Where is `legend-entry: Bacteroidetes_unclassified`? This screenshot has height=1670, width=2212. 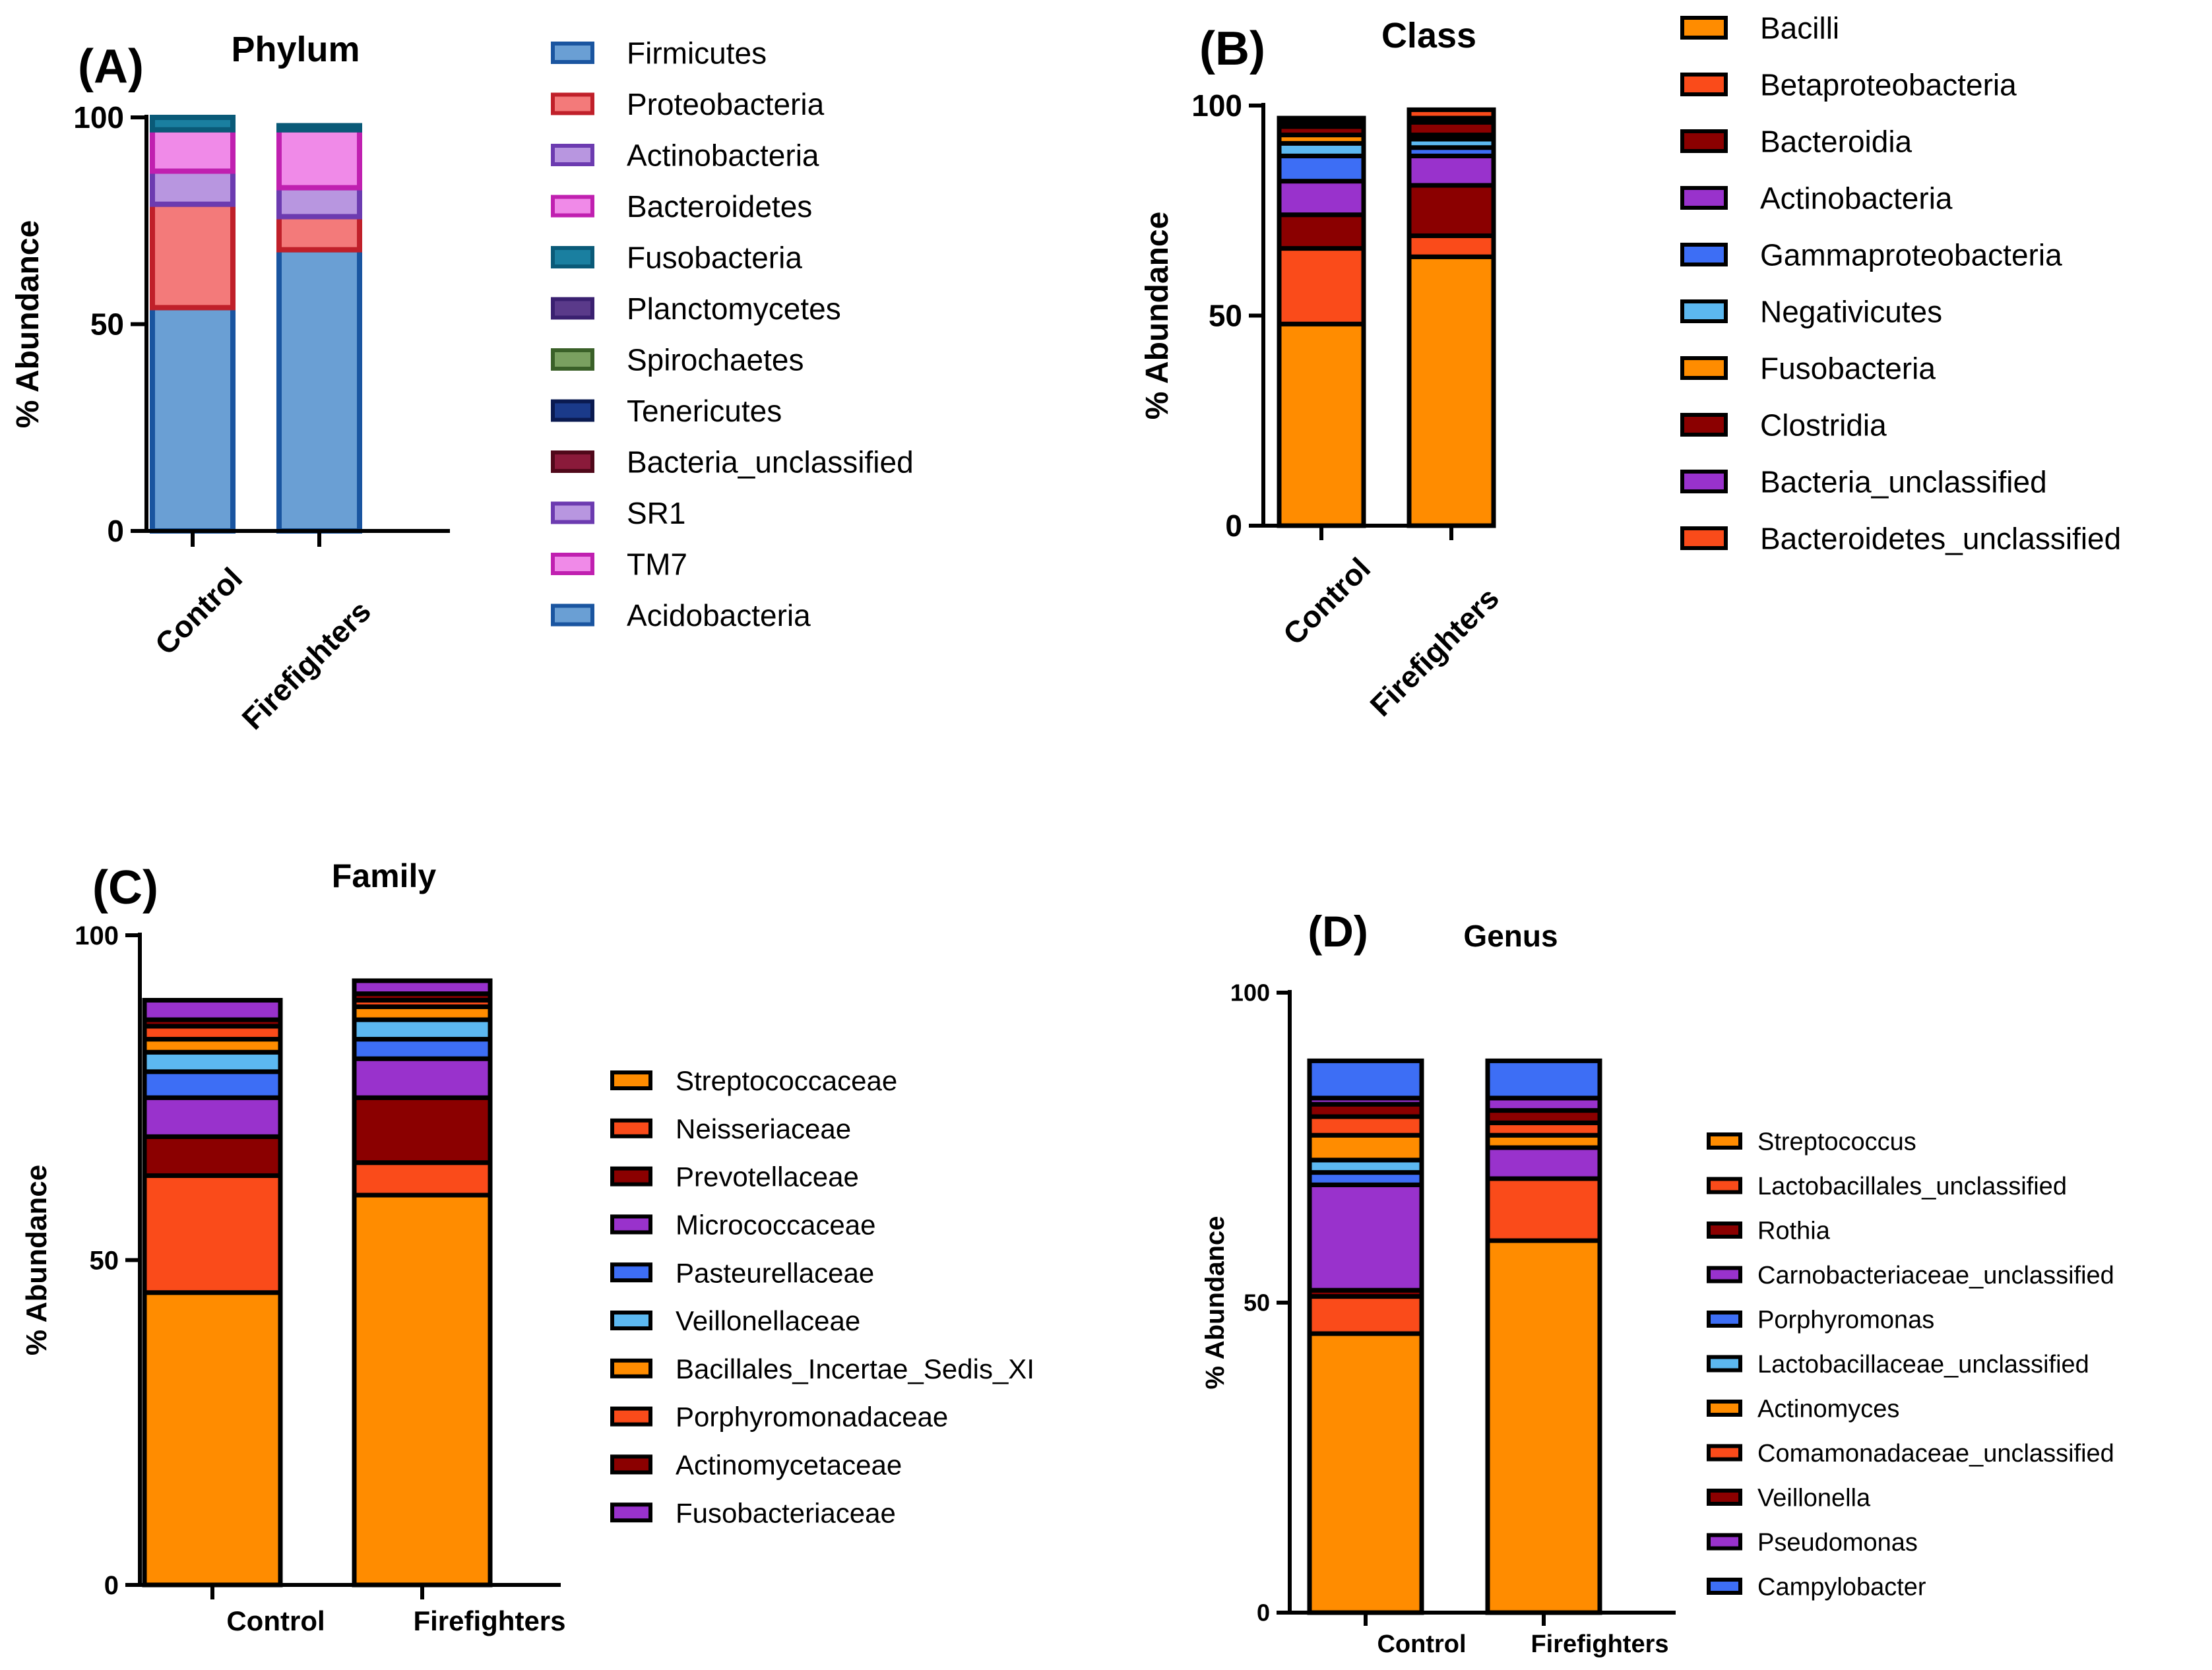 legend-entry: Bacteroidetes_unclassified is located at coordinates (1940, 539).